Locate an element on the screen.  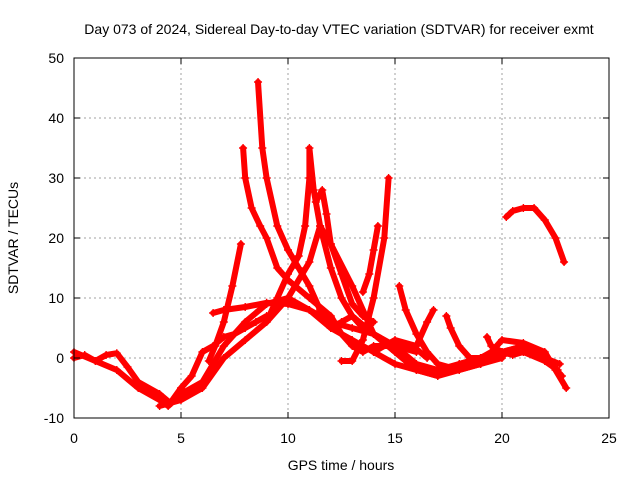
x-axis-label: GPS time / hours is located at coordinates (341, 465).